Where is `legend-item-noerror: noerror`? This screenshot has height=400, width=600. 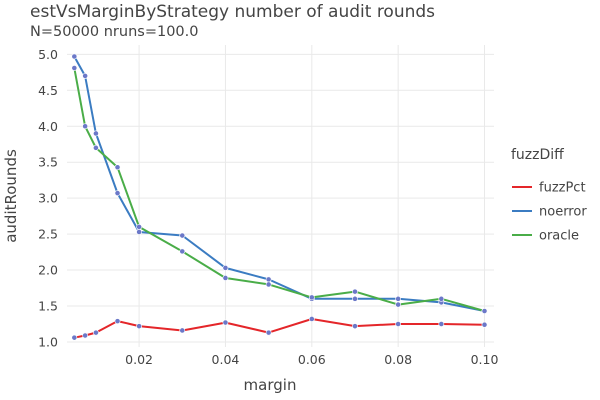
legend-item-noerror: noerror is located at coordinates (549, 212).